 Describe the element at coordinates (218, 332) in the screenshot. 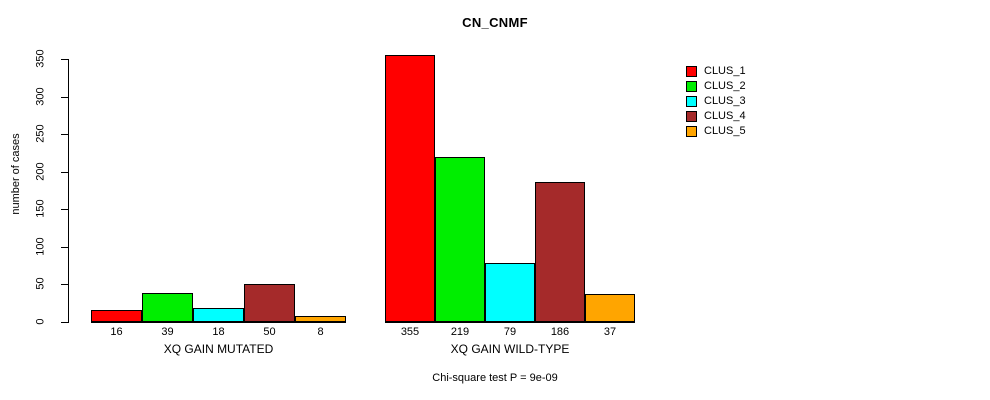

I see `bar-count-label: 18` at that location.